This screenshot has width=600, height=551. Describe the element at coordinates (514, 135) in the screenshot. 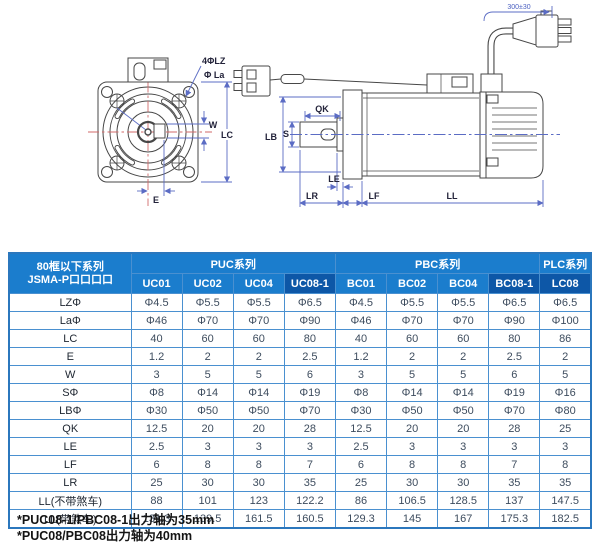

I see `rear-housing` at that location.